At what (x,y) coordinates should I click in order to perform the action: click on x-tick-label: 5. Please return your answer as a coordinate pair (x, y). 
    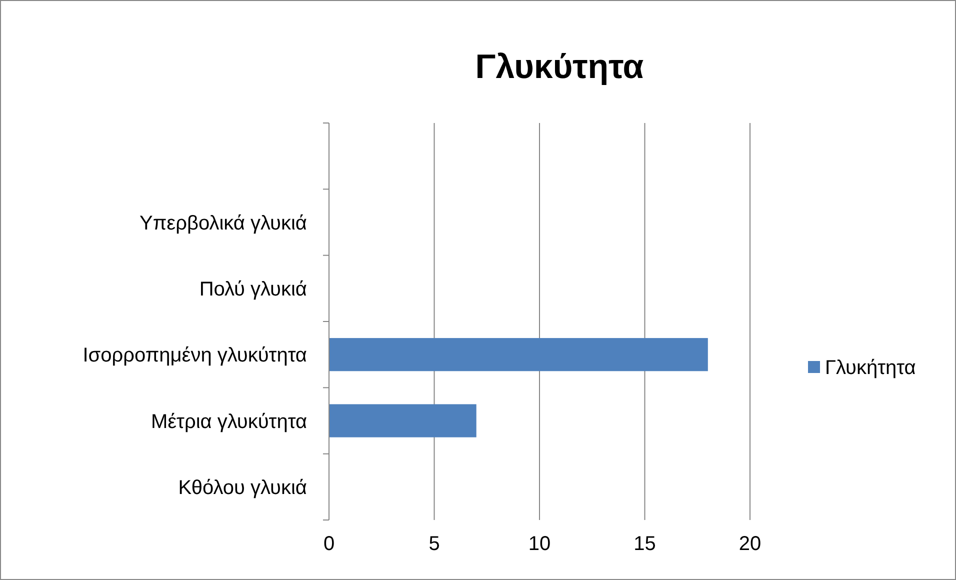
    Looking at the image, I should click on (434, 544).